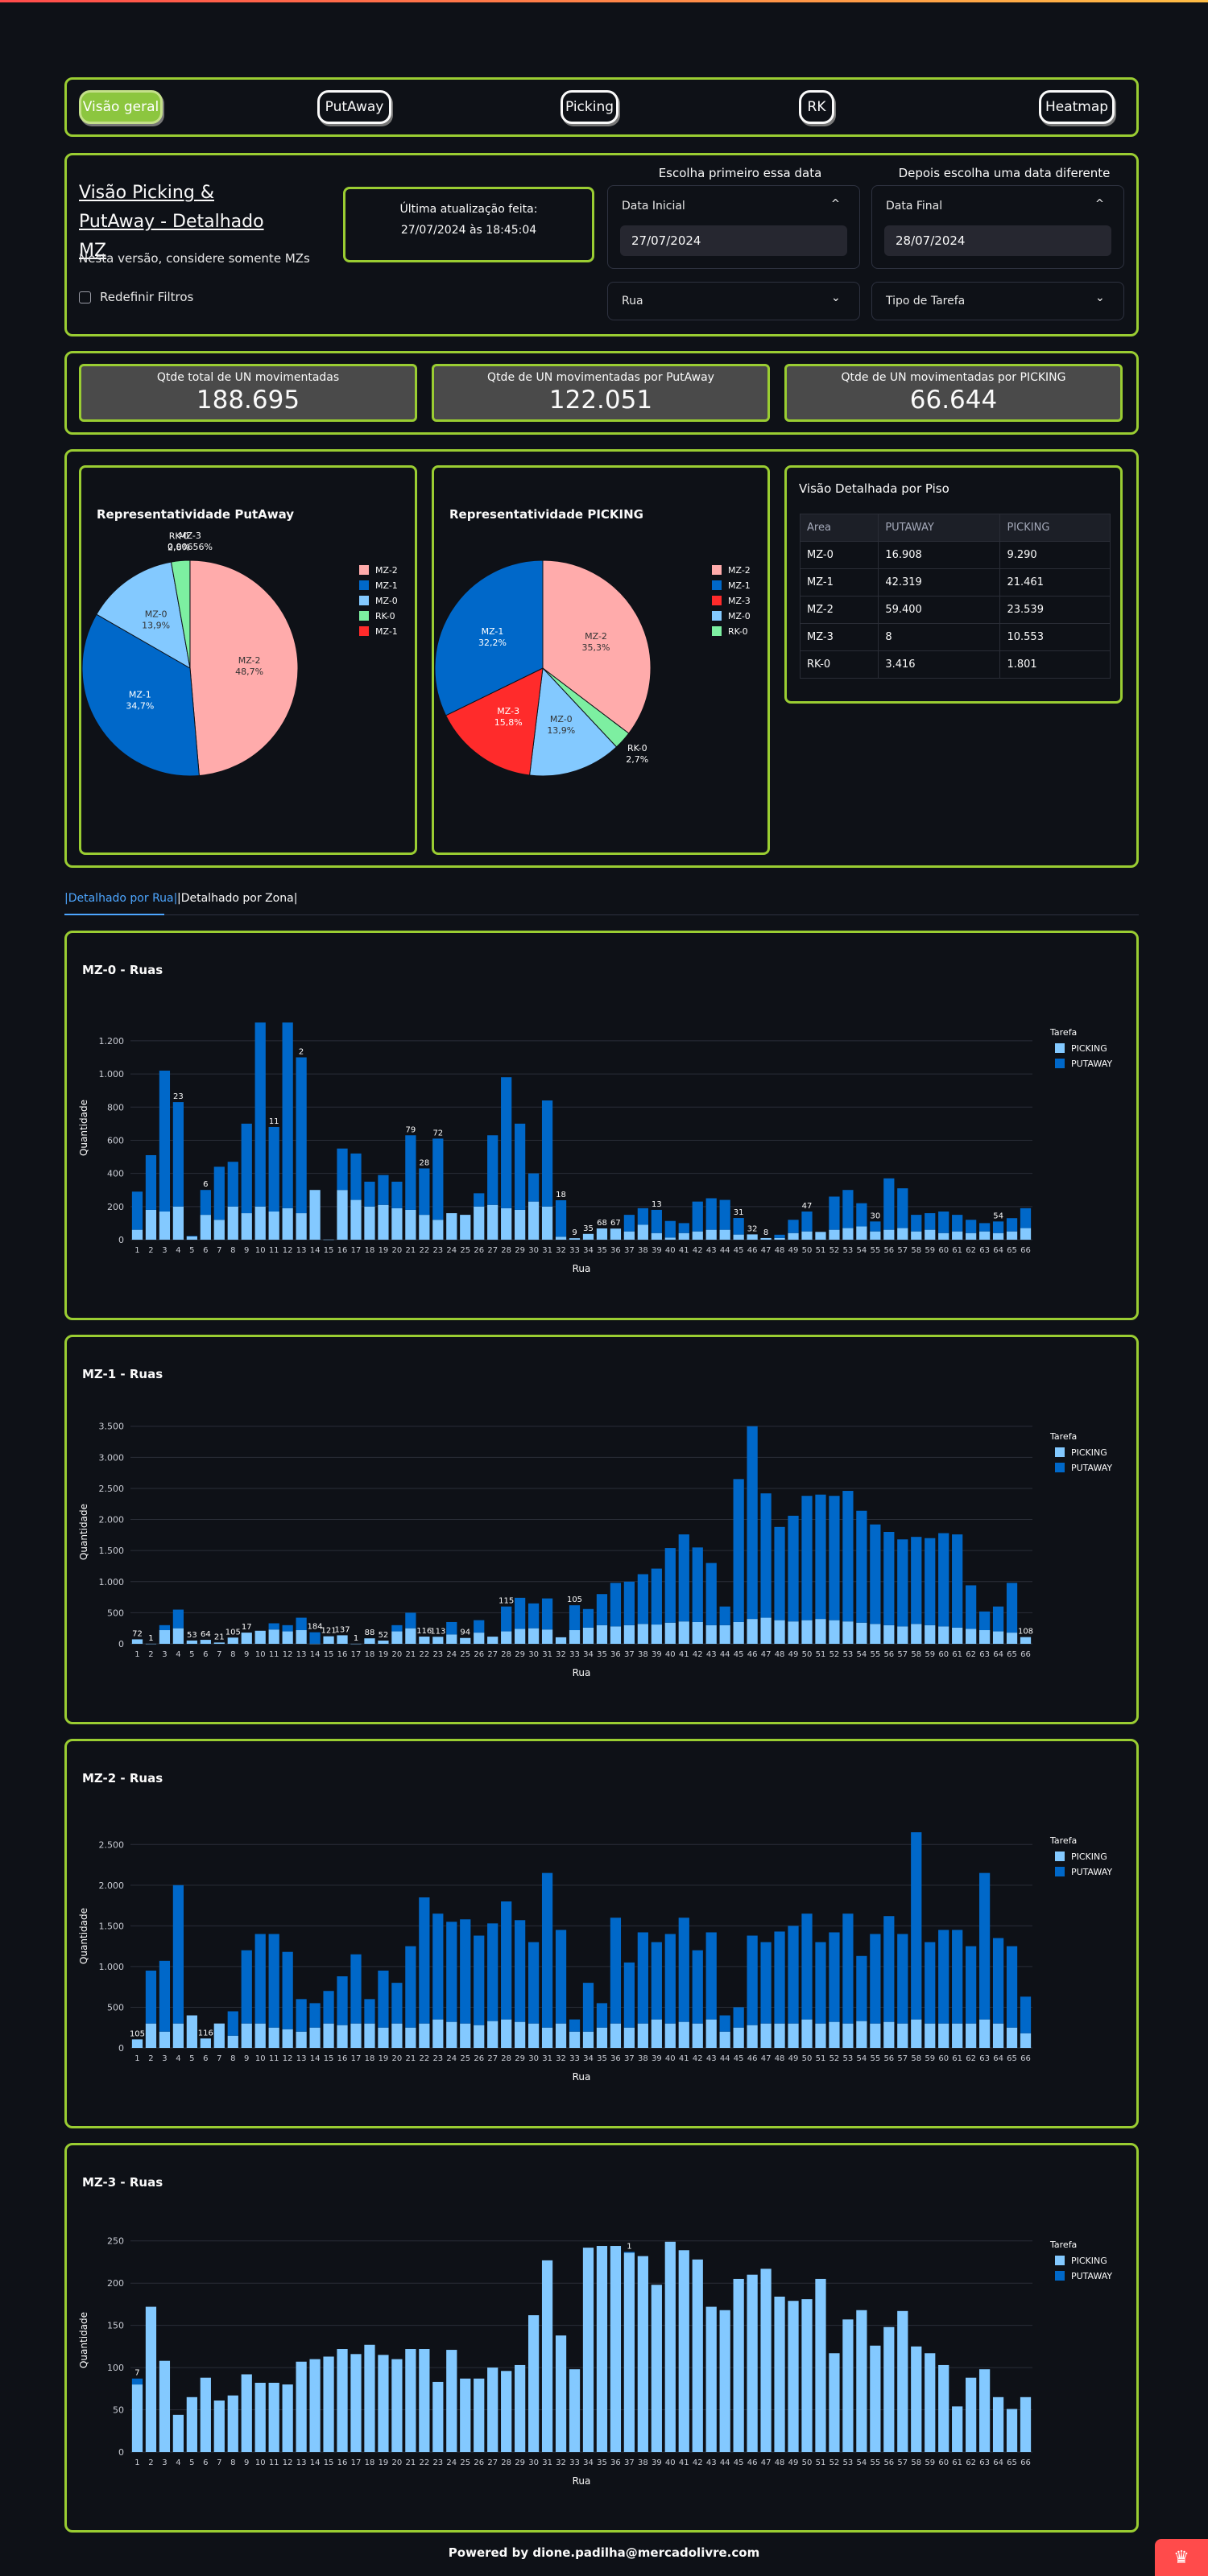  What do you see at coordinates (1100, 297) in the screenshot?
I see `chevron-down-icon: ⌄` at bounding box center [1100, 297].